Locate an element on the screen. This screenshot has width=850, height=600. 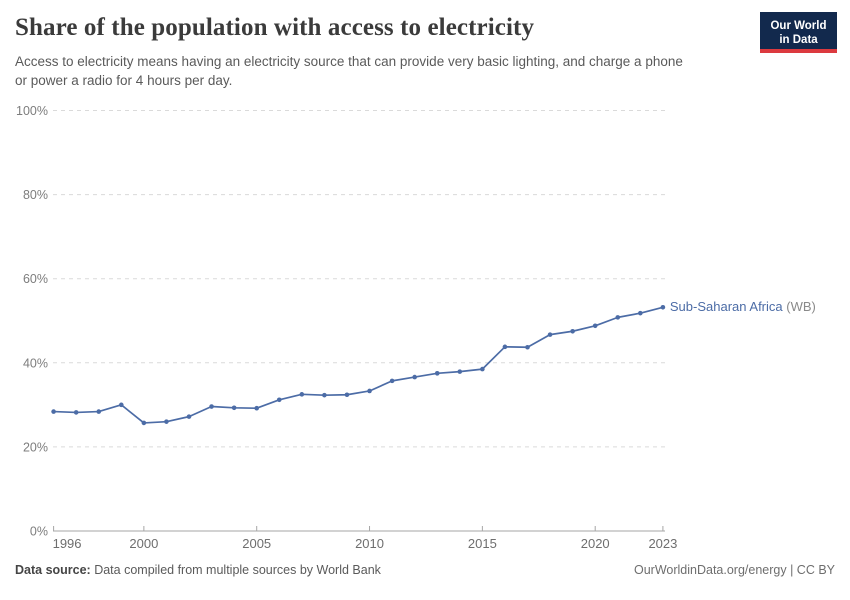
x-tick-label-2005: 2005 is located at coordinates (256, 543).